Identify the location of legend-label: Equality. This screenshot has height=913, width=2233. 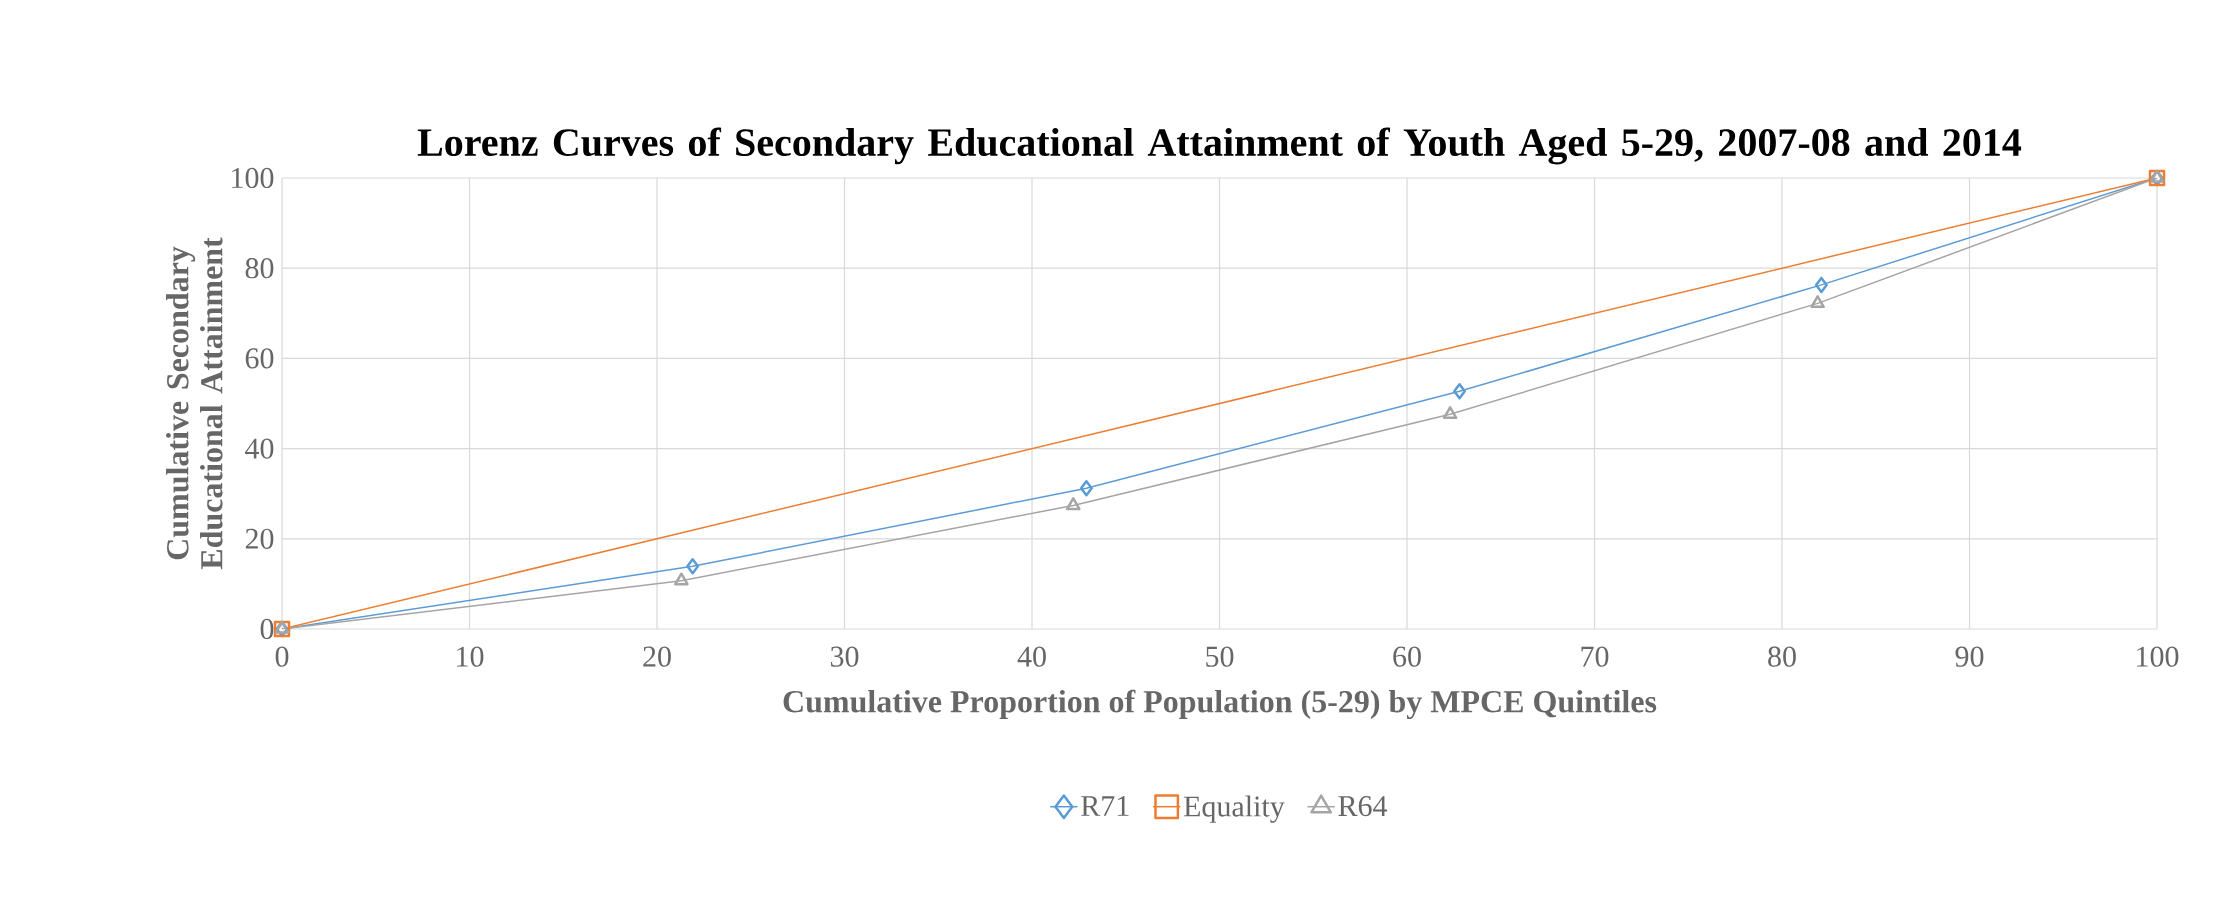
(1234, 809).